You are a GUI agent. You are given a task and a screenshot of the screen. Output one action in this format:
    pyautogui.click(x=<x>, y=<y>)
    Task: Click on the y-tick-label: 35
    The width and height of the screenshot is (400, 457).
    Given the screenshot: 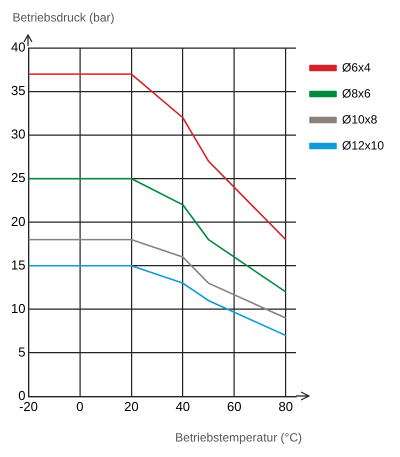 What is the action you would take?
    pyautogui.click(x=18, y=90)
    